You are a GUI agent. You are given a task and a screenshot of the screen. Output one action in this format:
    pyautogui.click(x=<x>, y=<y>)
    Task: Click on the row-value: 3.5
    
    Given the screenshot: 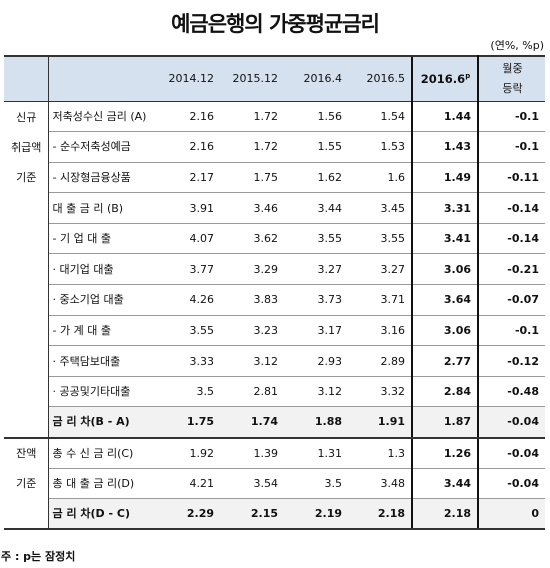 What is the action you would take?
    pyautogui.click(x=188, y=392)
    